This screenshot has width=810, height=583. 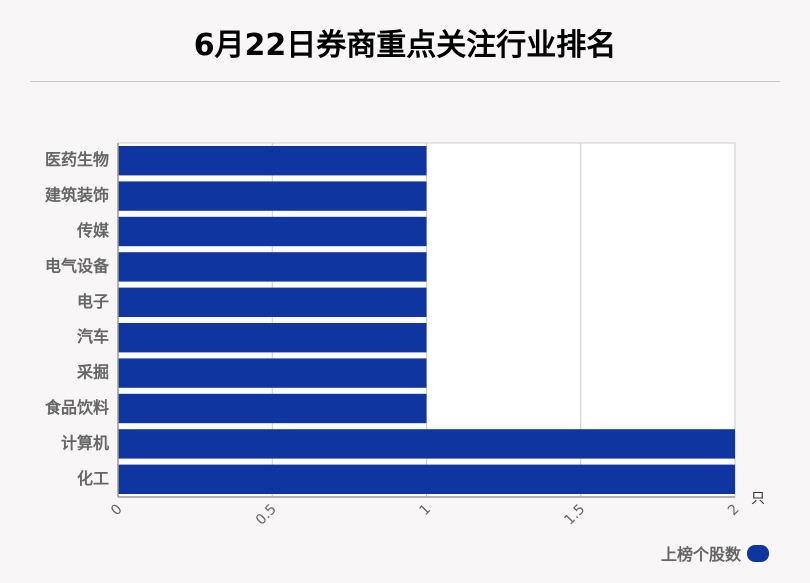 What do you see at coordinates (93, 478) in the screenshot?
I see `y-category-label: 化工` at bounding box center [93, 478].